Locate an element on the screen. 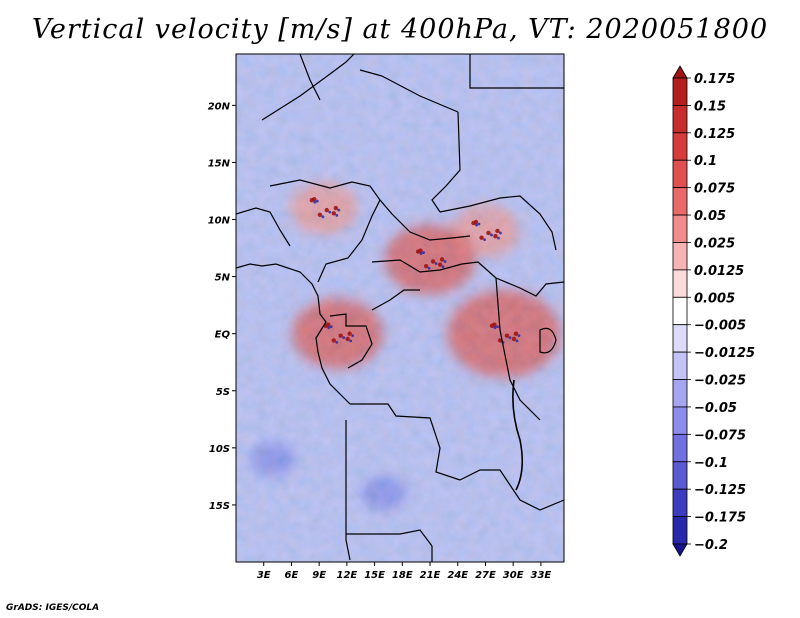 Image resolution: width=800 pixels, height=618 pixels. x-tick-label: 15E is located at coordinates (374, 575).